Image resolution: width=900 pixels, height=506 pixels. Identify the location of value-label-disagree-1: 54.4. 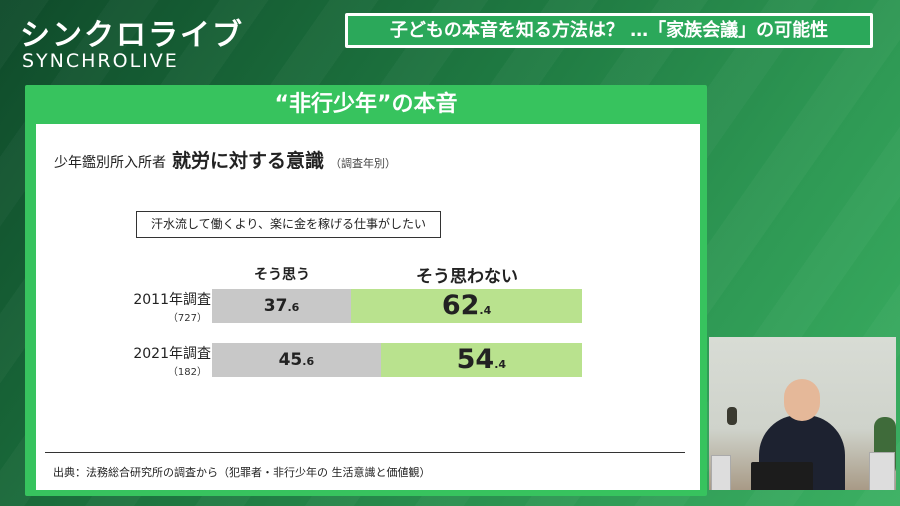
(481, 359).